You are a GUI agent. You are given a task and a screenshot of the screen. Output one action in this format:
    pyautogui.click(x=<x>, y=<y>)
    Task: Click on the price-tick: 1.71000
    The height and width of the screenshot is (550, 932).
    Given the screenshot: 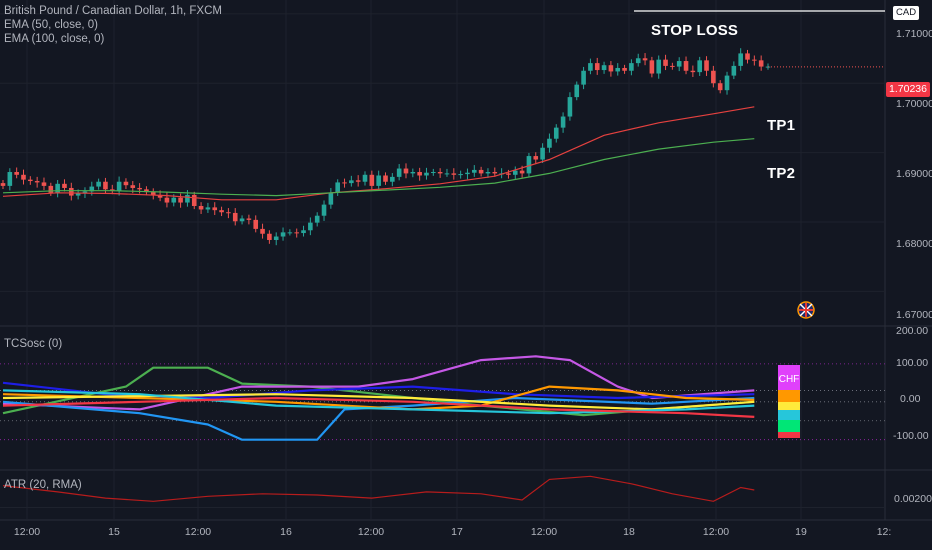 What is the action you would take?
    pyautogui.click(x=914, y=34)
    